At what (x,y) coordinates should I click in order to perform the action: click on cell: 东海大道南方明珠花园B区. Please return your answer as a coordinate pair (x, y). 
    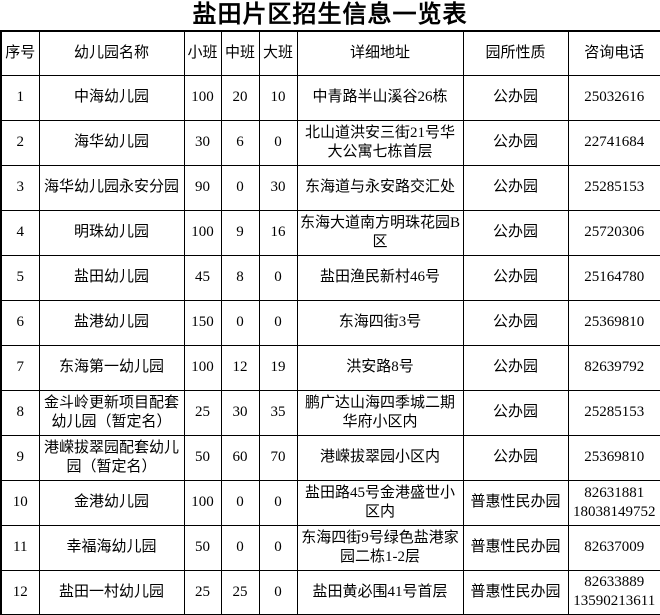
    Looking at the image, I should click on (380, 232).